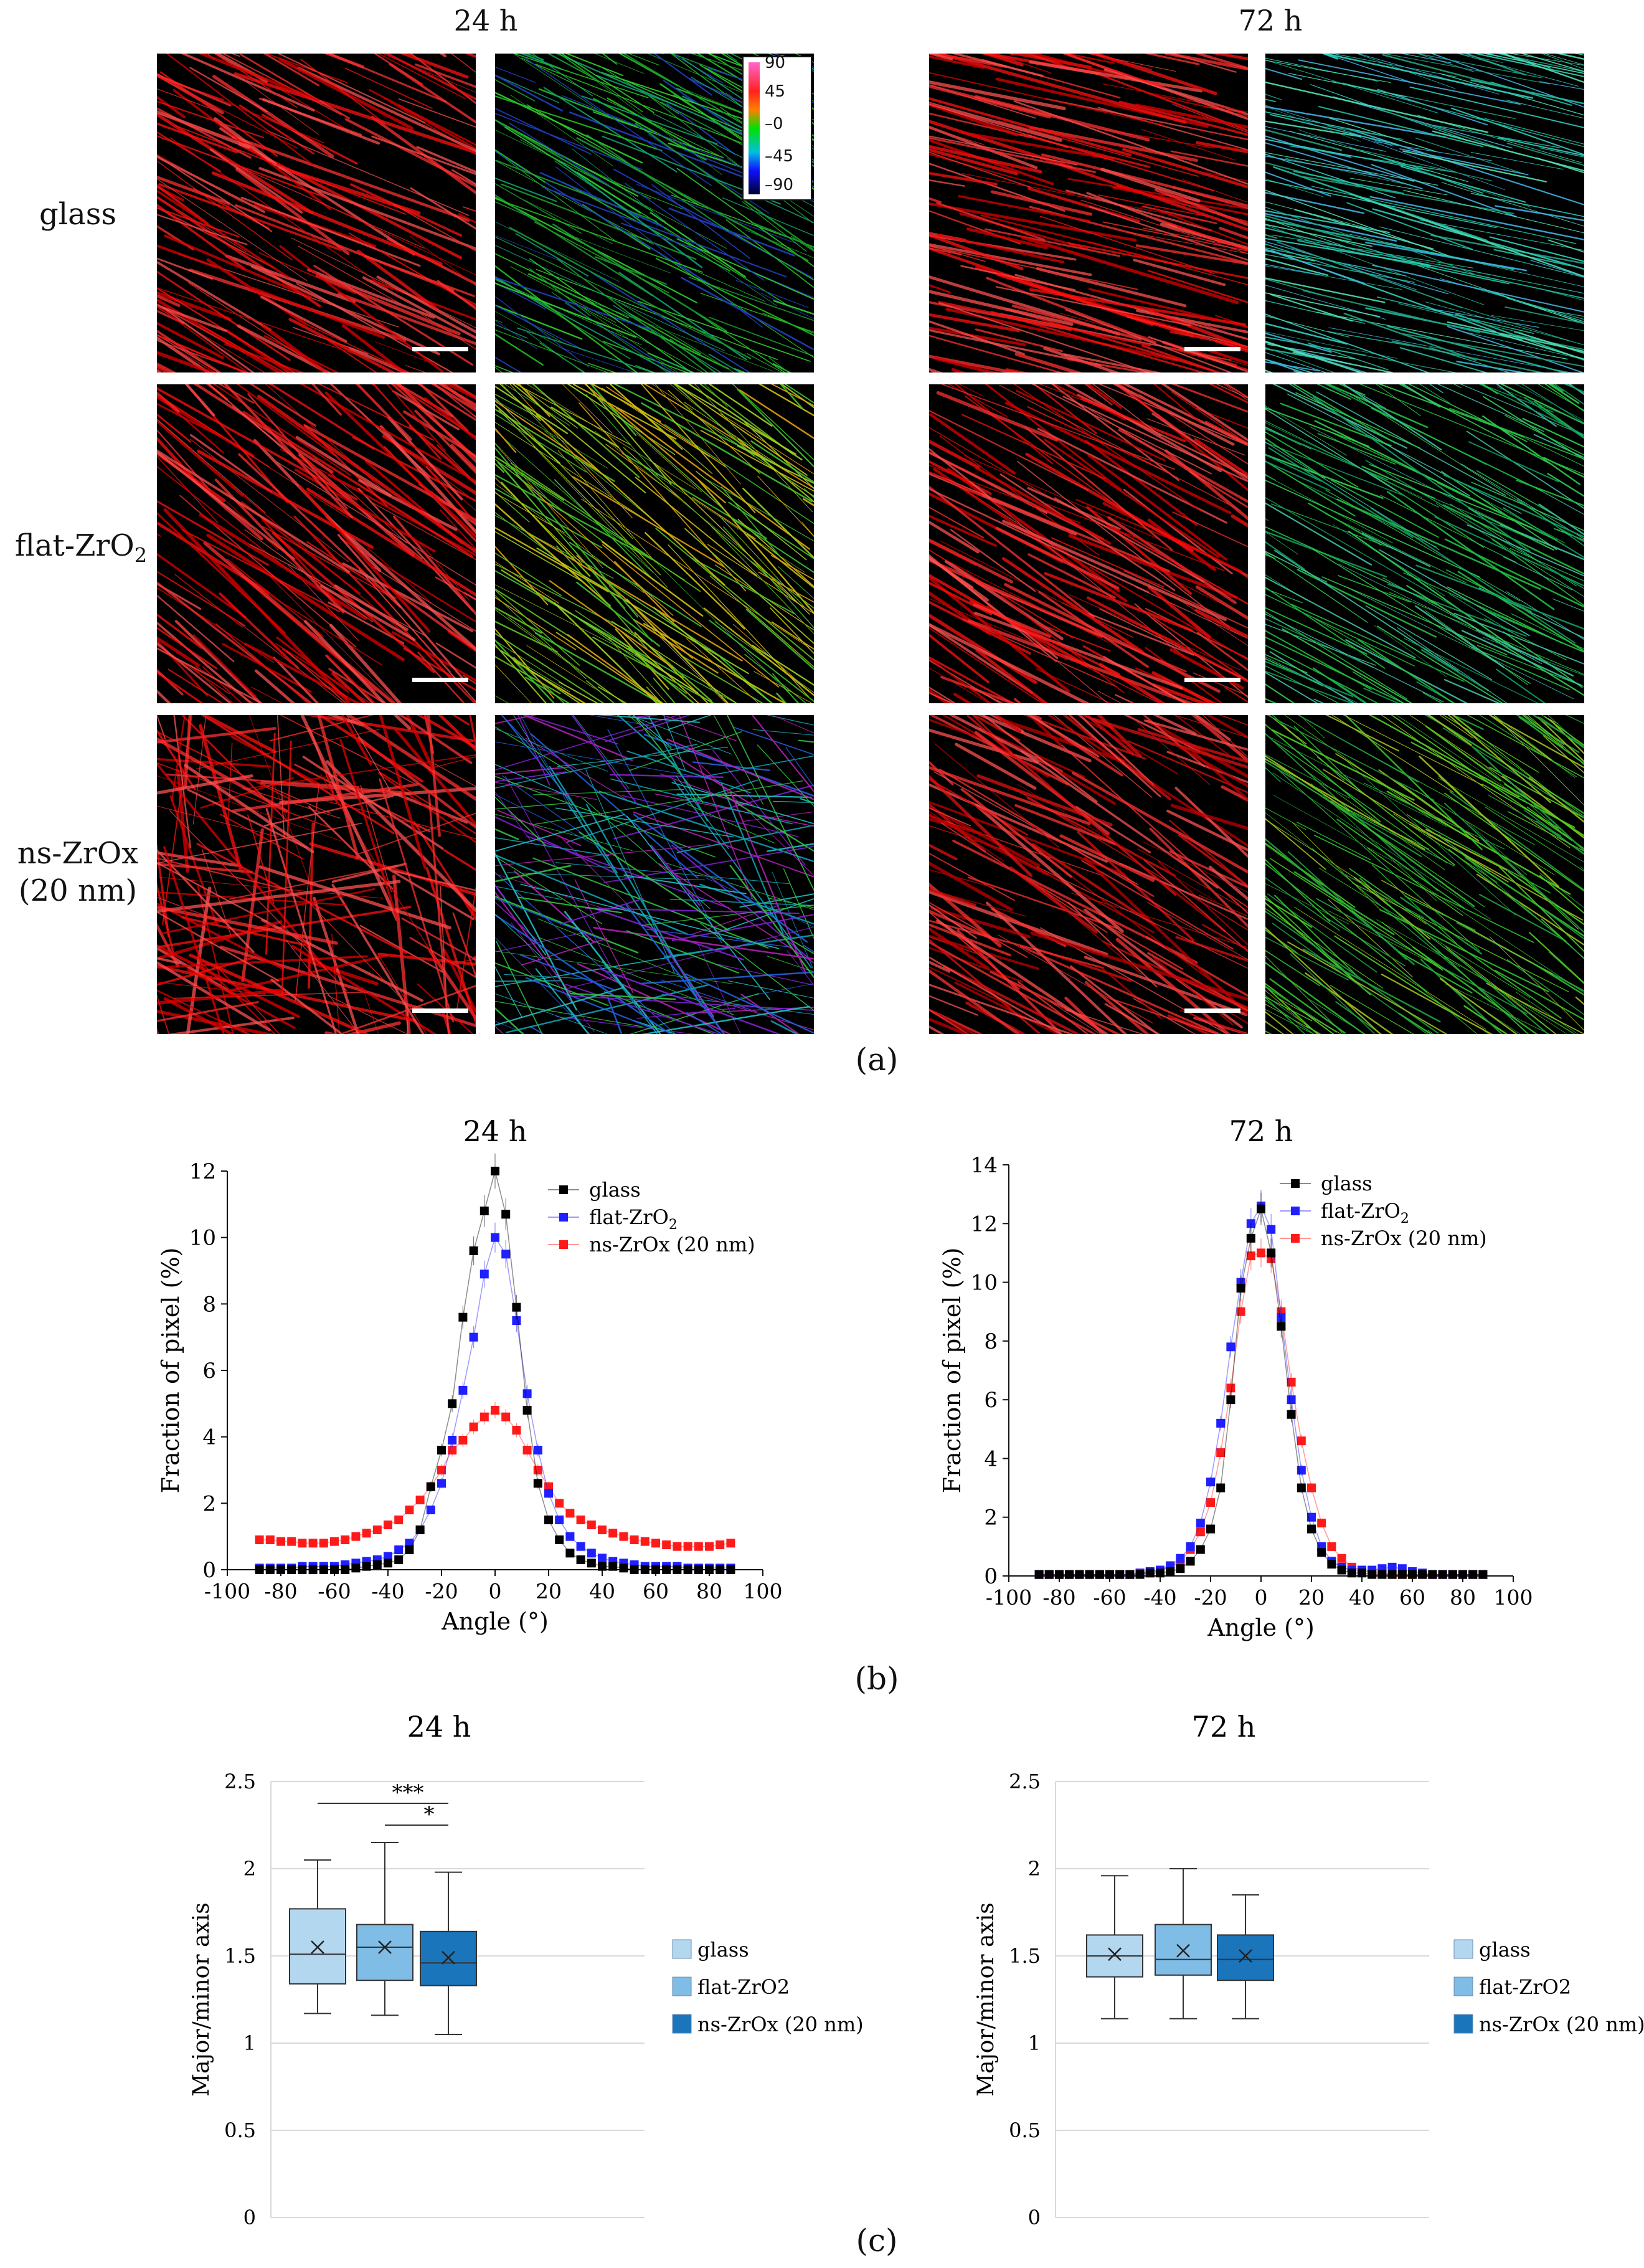 This screenshot has height=2268, width=1644. Describe the element at coordinates (1463, 1986) in the screenshot. I see `legend-swatch` at that location.